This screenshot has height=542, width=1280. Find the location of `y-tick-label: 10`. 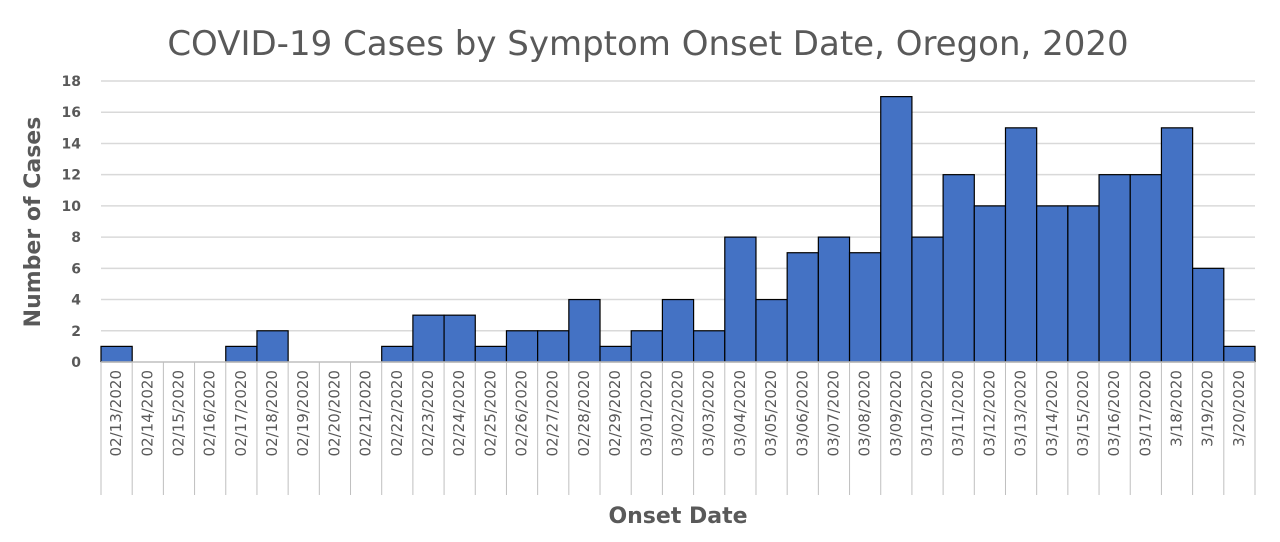

y-tick-label: 10 is located at coordinates (72, 207).